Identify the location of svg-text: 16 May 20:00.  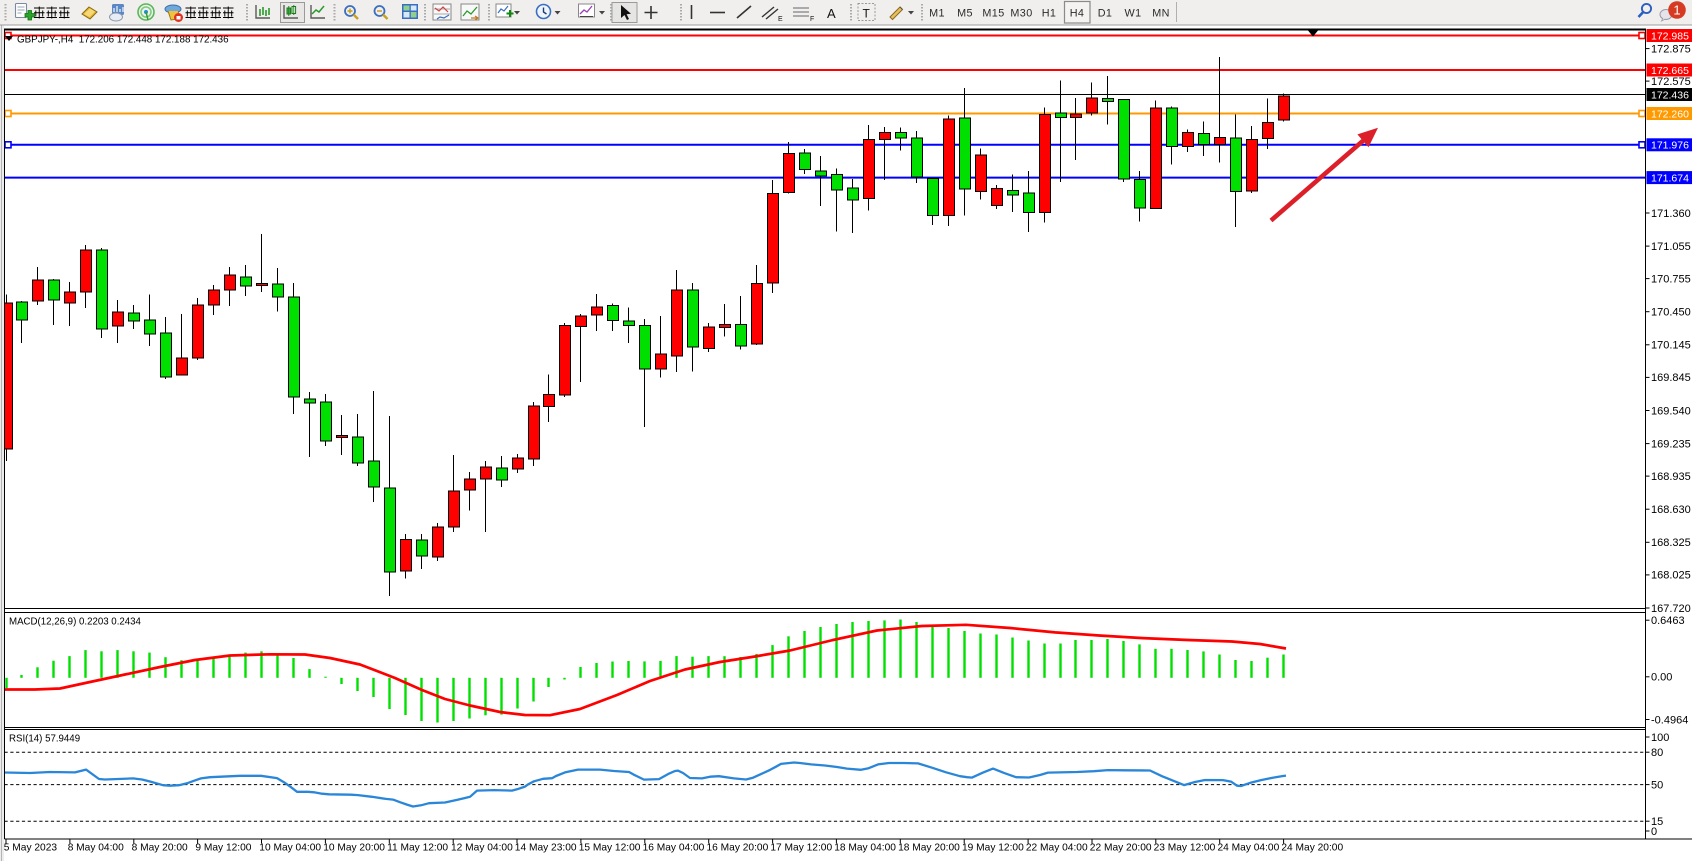
(738, 848).